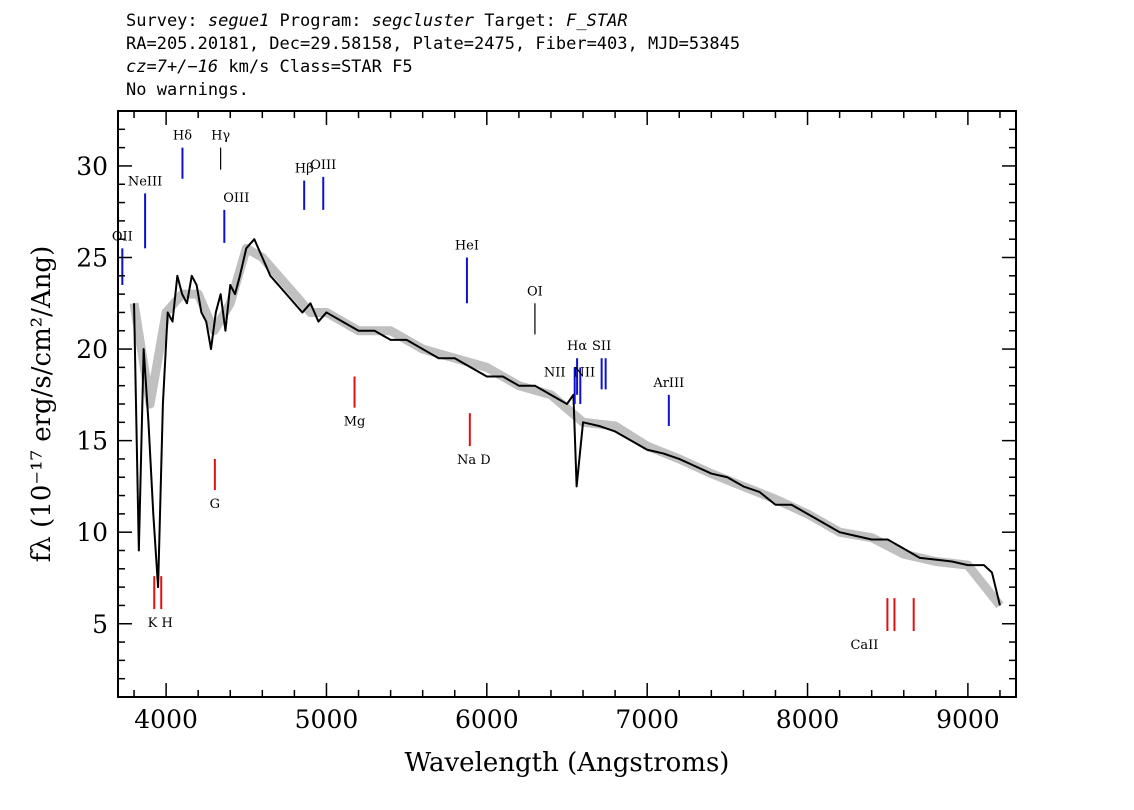 This screenshot has width=1134, height=810. I want to click on target-value: F_STAR, so click(597, 21).